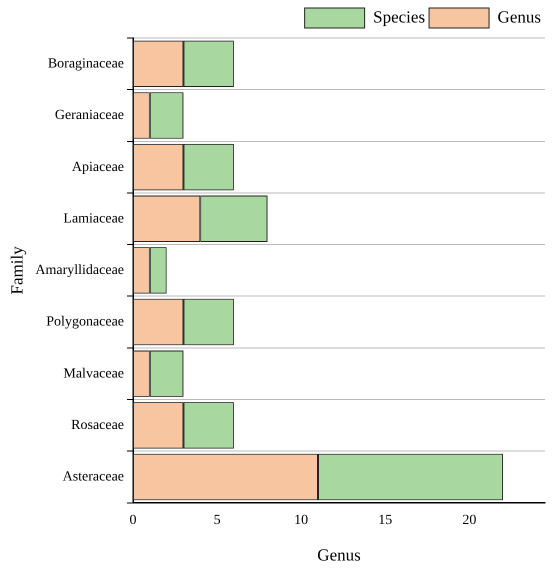 This screenshot has height=570, width=555. Describe the element at coordinates (469, 520) in the screenshot. I see `x-tick-label: 20` at that location.